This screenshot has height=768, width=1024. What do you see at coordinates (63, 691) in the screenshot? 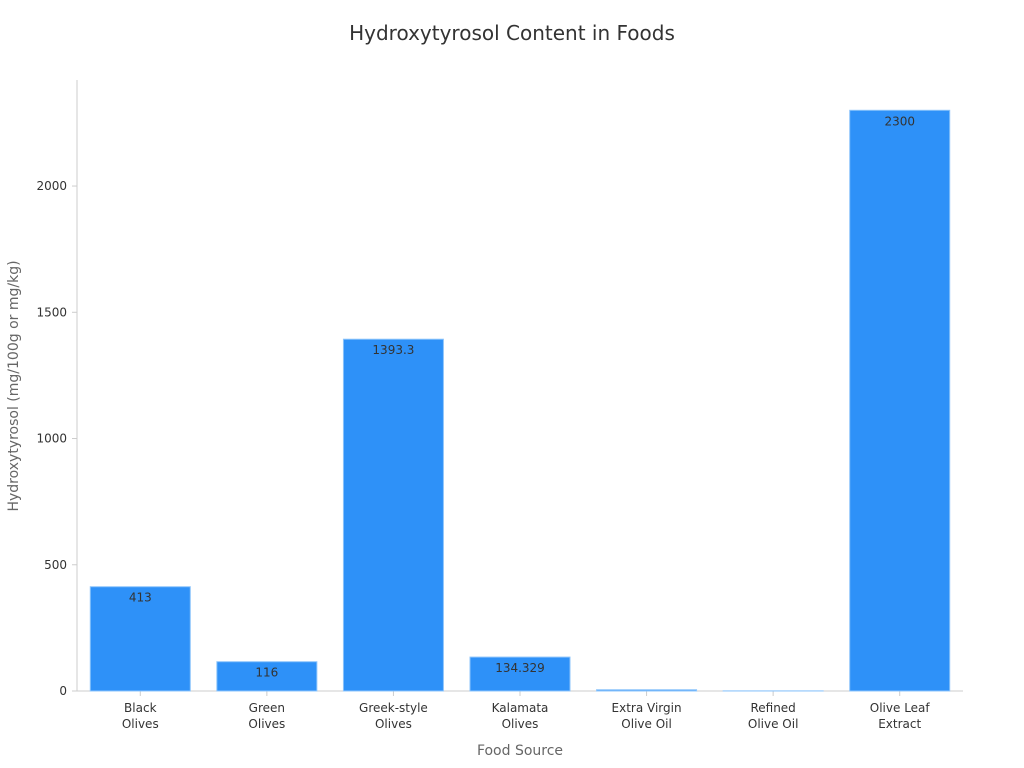
I see `y-tick-label: 0` at bounding box center [63, 691].